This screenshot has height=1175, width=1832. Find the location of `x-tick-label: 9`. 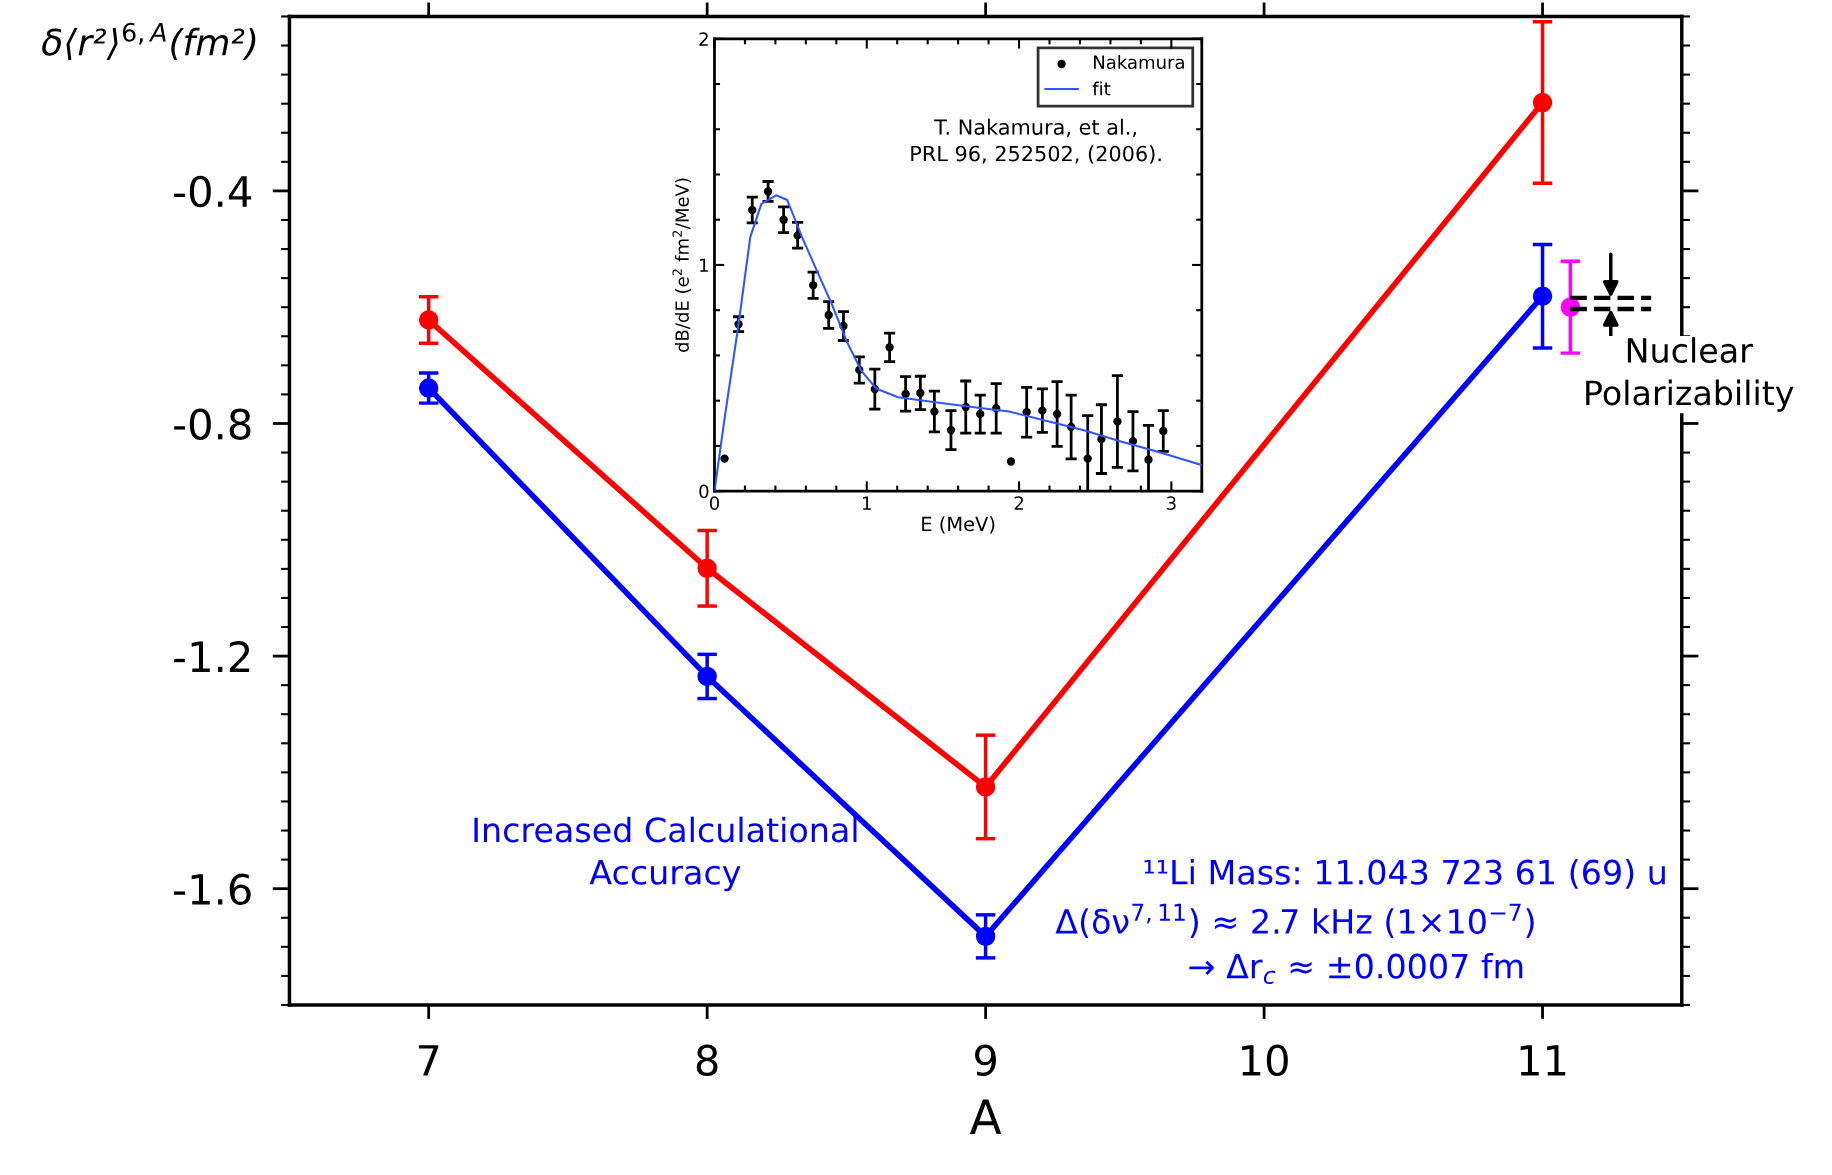

x-tick-label: 9 is located at coordinates (985, 1060).